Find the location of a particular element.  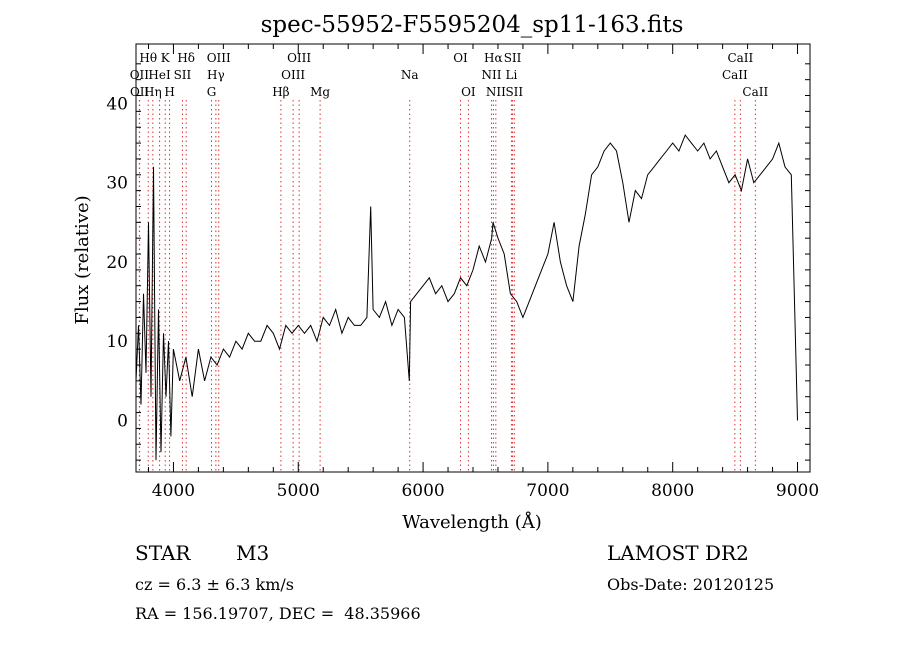

spectral-line-label: Hα is located at coordinates (493, 58).